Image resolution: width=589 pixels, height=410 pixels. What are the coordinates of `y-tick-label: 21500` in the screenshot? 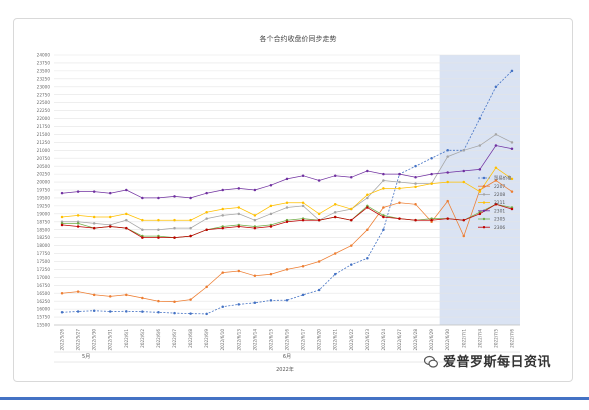 It's located at (44, 134).